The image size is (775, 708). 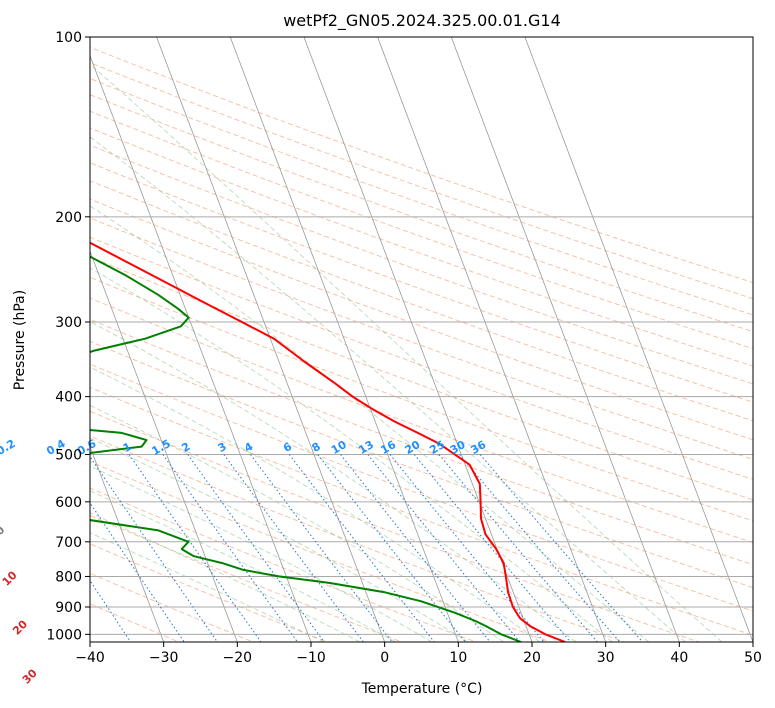 I want to click on y-tick-label: 500, so click(x=68, y=456).